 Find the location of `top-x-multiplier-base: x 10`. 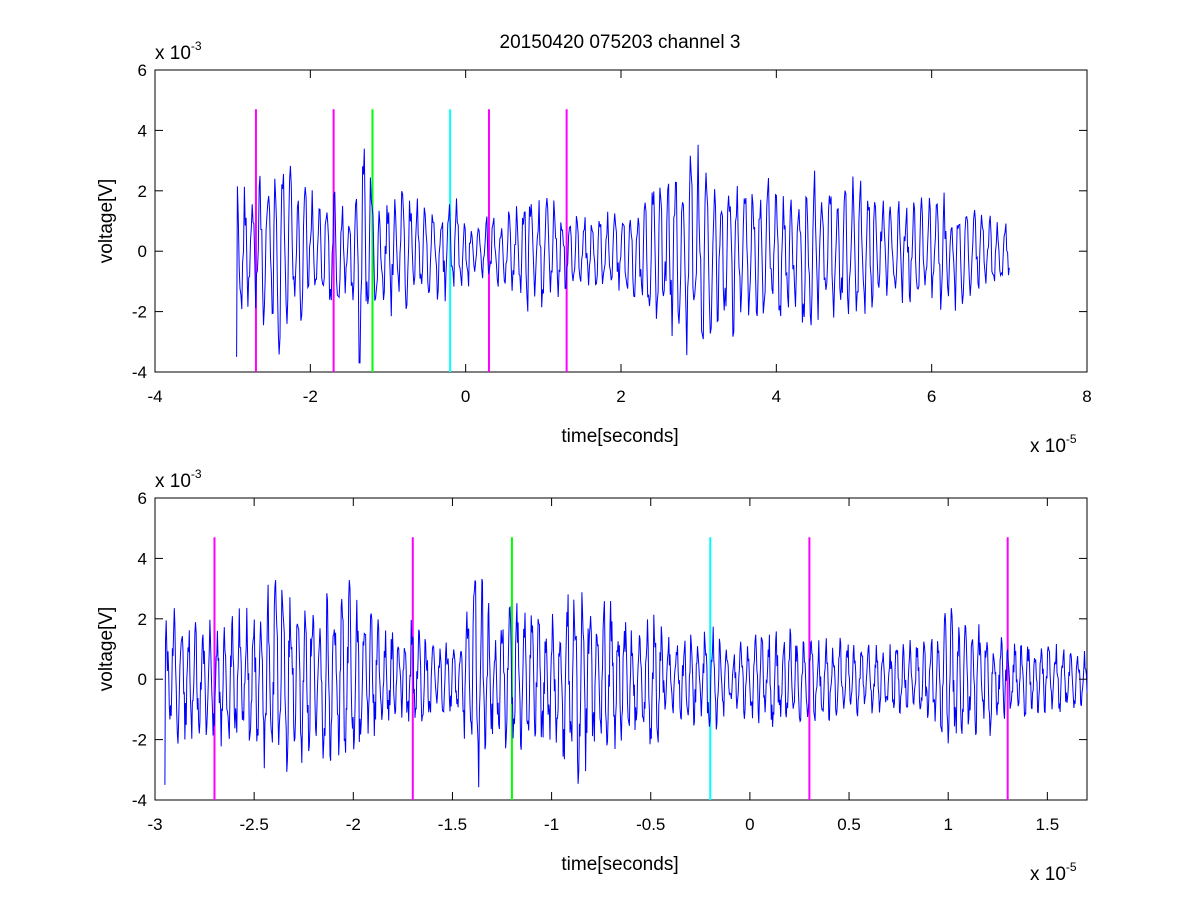

top-x-multiplier-base: x 10 is located at coordinates (1048, 446).